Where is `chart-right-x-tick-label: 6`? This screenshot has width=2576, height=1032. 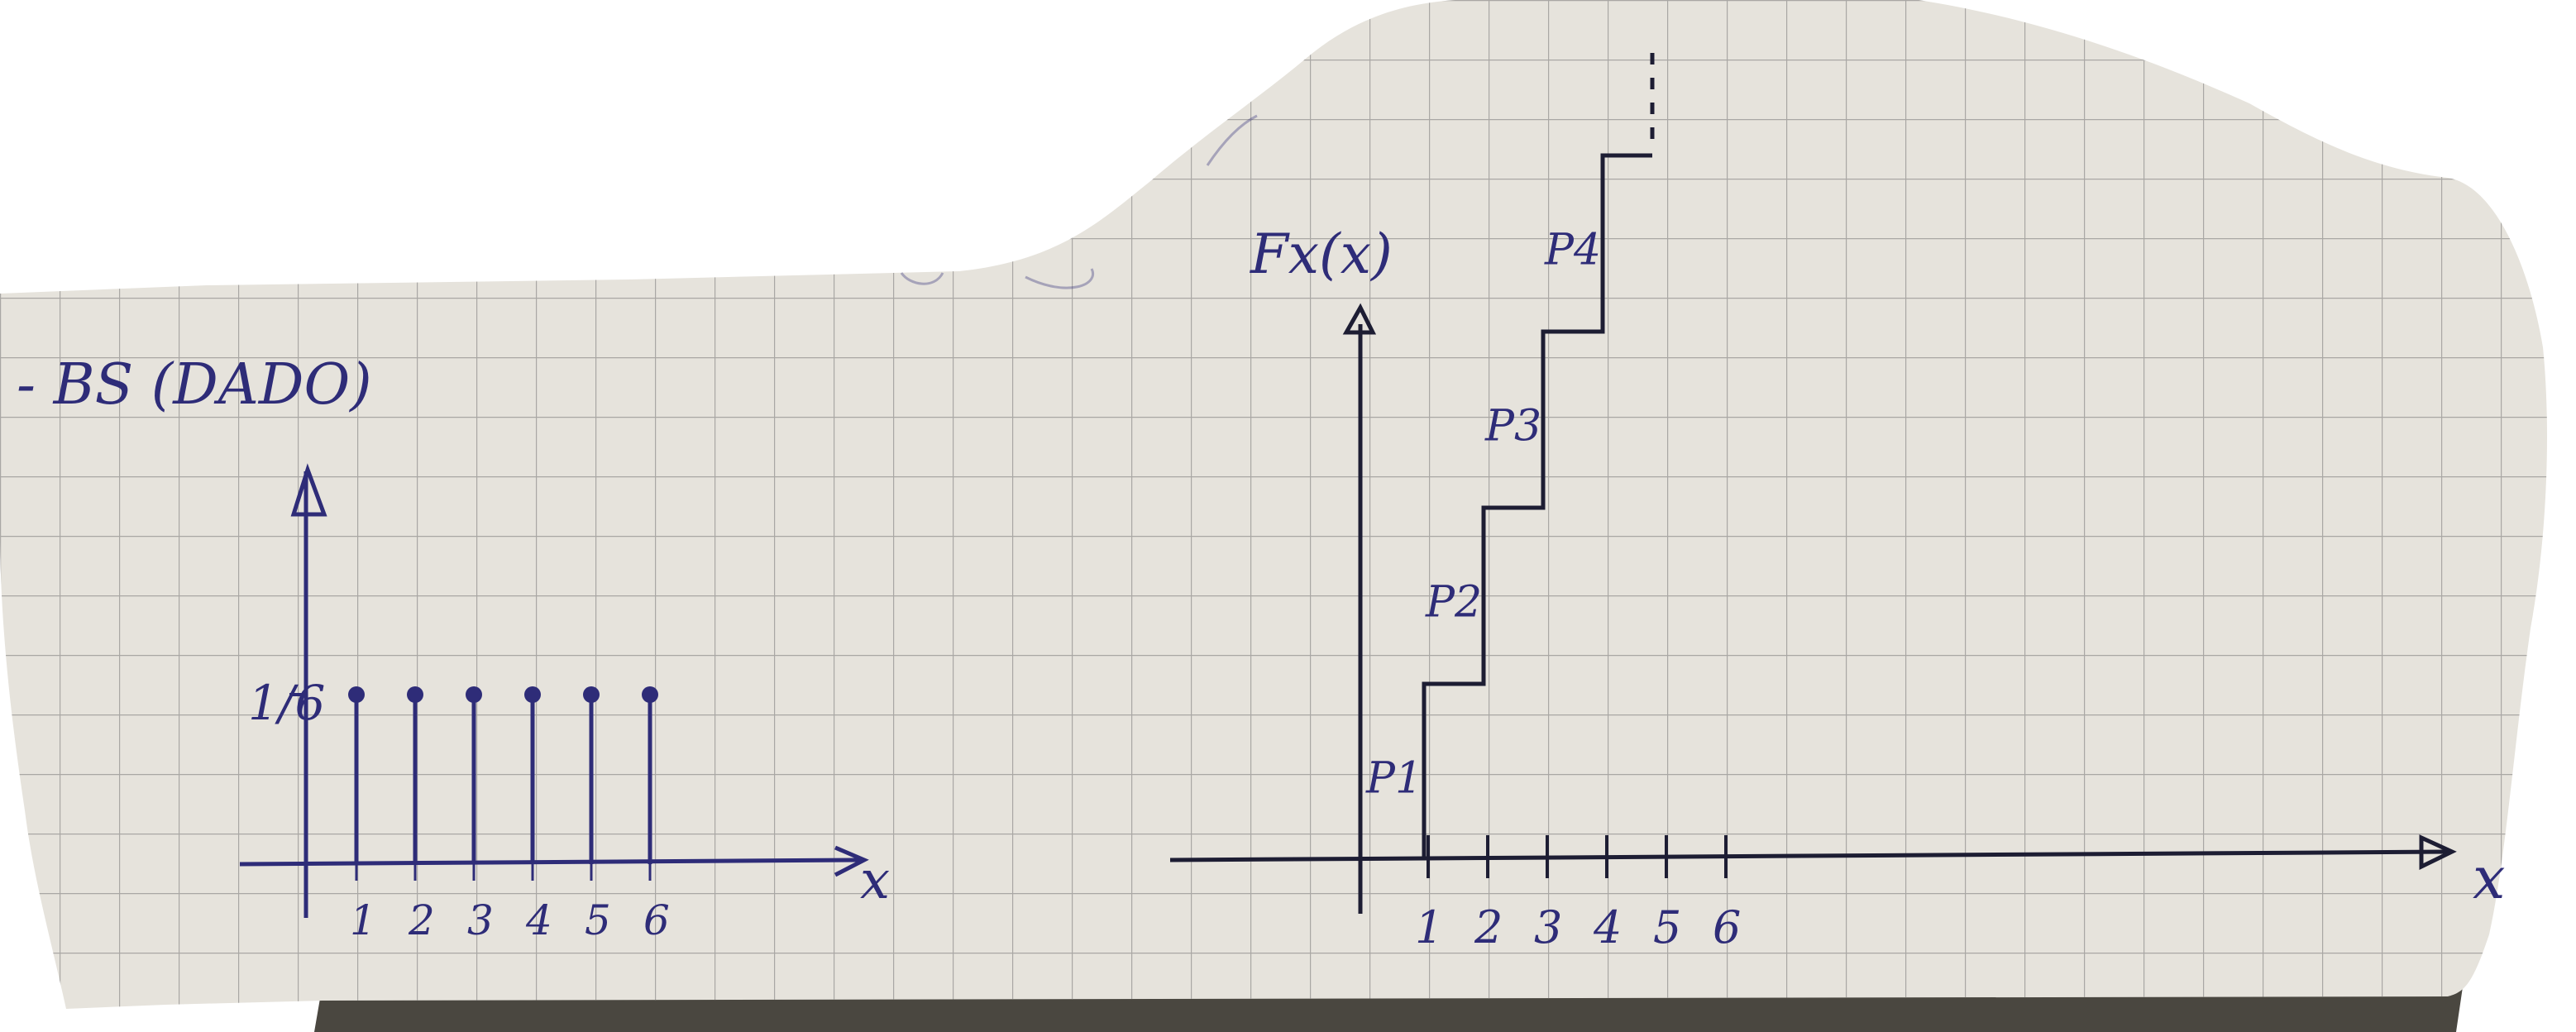 chart-right-x-tick-label: 6 is located at coordinates (1727, 927).